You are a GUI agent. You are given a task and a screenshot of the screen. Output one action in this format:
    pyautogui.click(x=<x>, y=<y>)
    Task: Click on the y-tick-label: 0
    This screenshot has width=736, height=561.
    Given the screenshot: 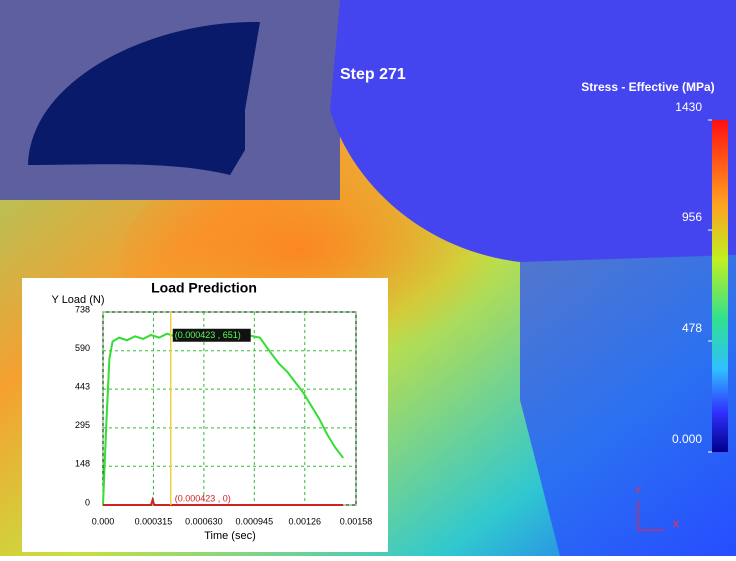 What is the action you would take?
    pyautogui.click(x=87, y=502)
    